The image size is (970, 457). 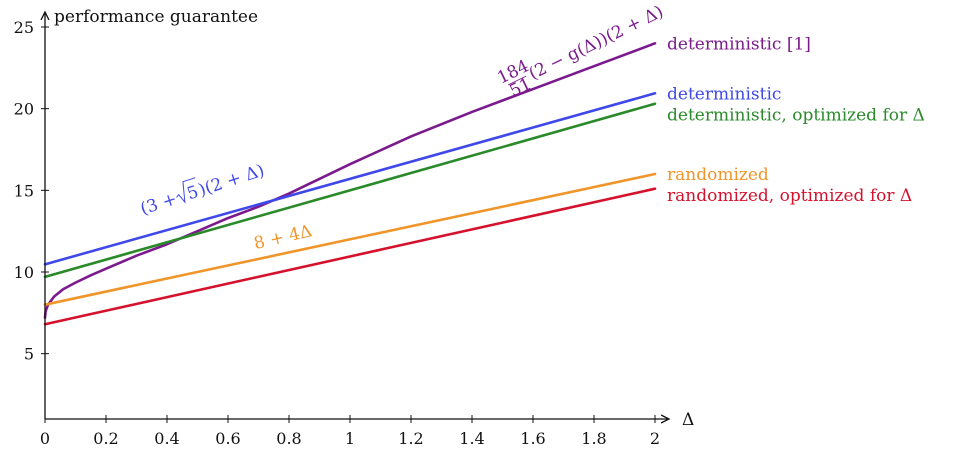 What do you see at coordinates (227, 438) in the screenshot?
I see `x-tick-label: 0.6` at bounding box center [227, 438].